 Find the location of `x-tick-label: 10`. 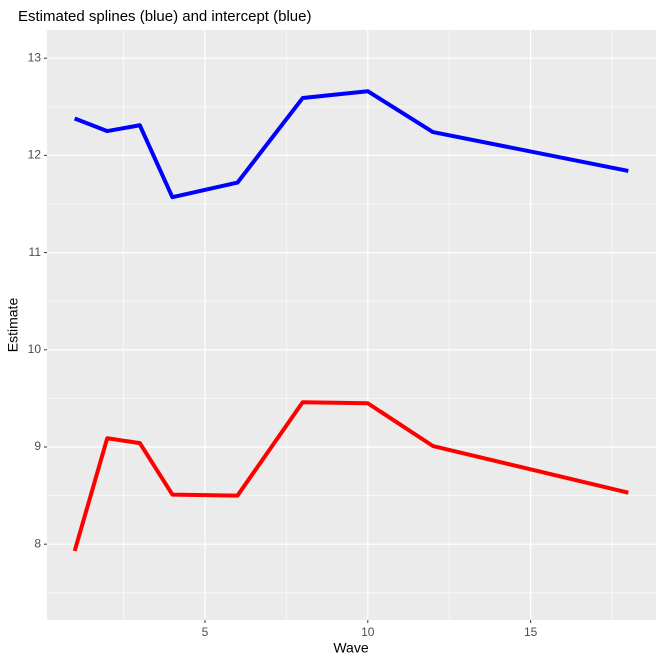

x-tick-label: 10 is located at coordinates (368, 632).